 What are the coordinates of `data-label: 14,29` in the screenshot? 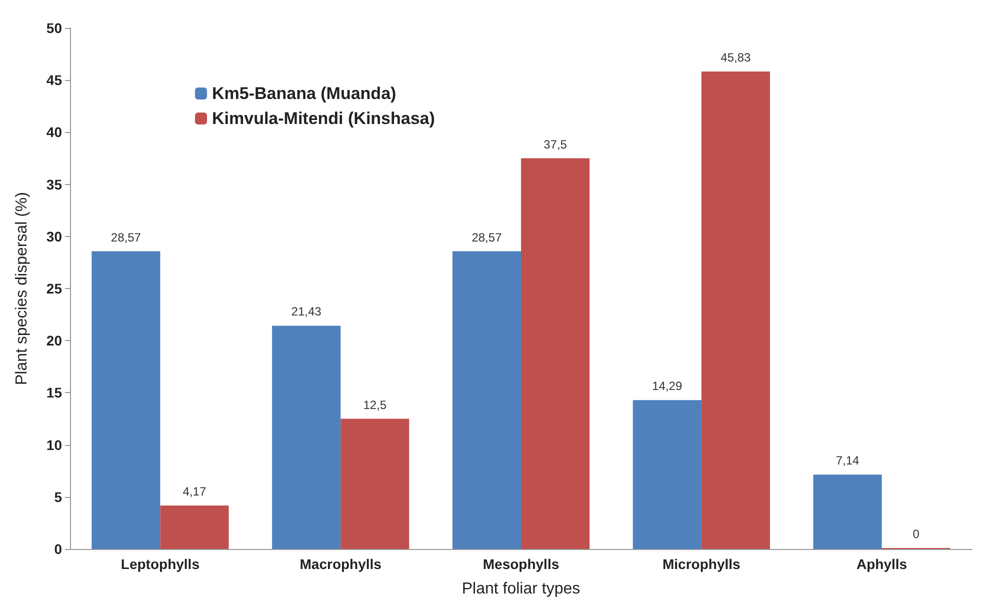 It's located at (667, 386).